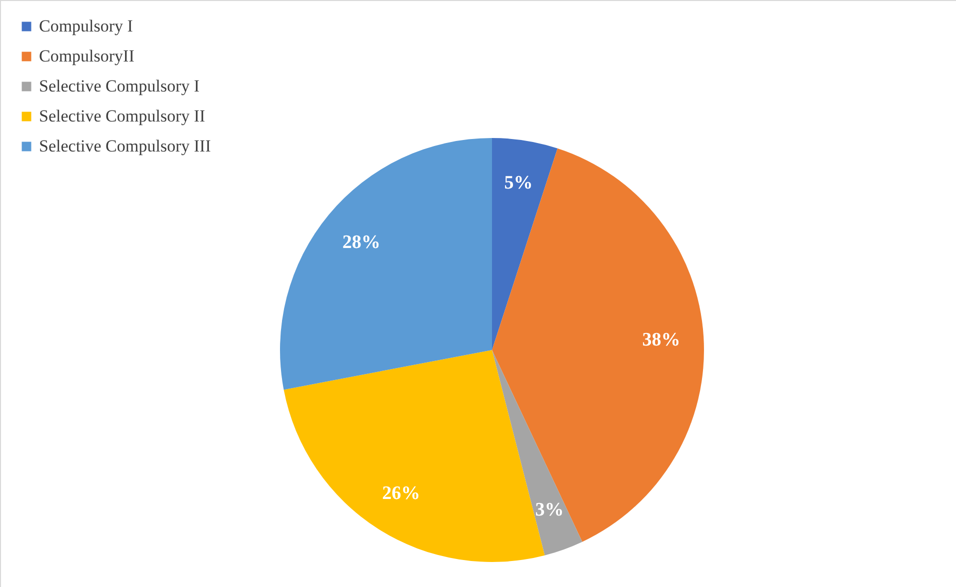 The width and height of the screenshot is (956, 587). Describe the element at coordinates (122, 116) in the screenshot. I see `legend-label: Selective Compulsory II` at that location.